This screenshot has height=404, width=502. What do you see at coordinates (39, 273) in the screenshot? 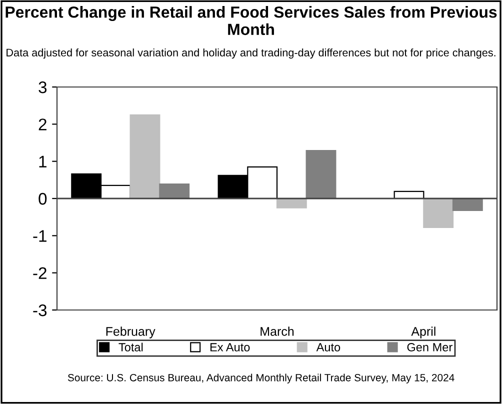
I see `y-tick-label: -2` at bounding box center [39, 273].